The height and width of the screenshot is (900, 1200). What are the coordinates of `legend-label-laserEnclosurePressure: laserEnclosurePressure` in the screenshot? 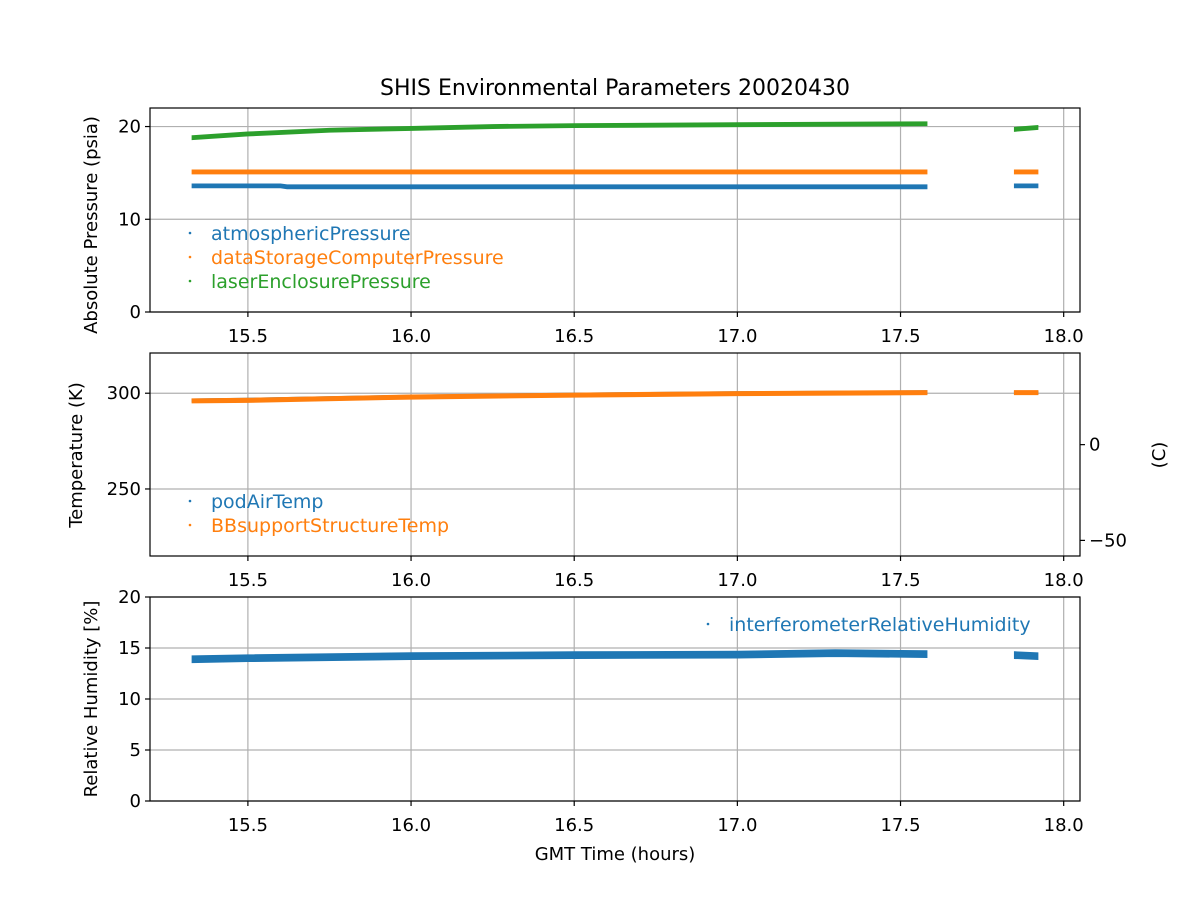 It's located at (321, 282).